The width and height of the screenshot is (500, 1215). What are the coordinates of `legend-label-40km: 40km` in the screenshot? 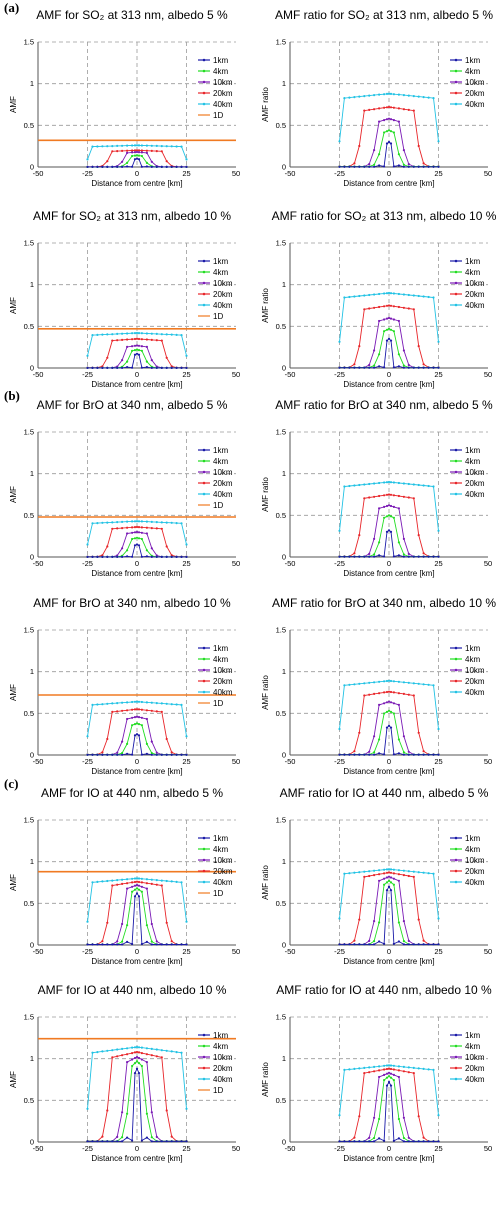 It's located at (223, 494).